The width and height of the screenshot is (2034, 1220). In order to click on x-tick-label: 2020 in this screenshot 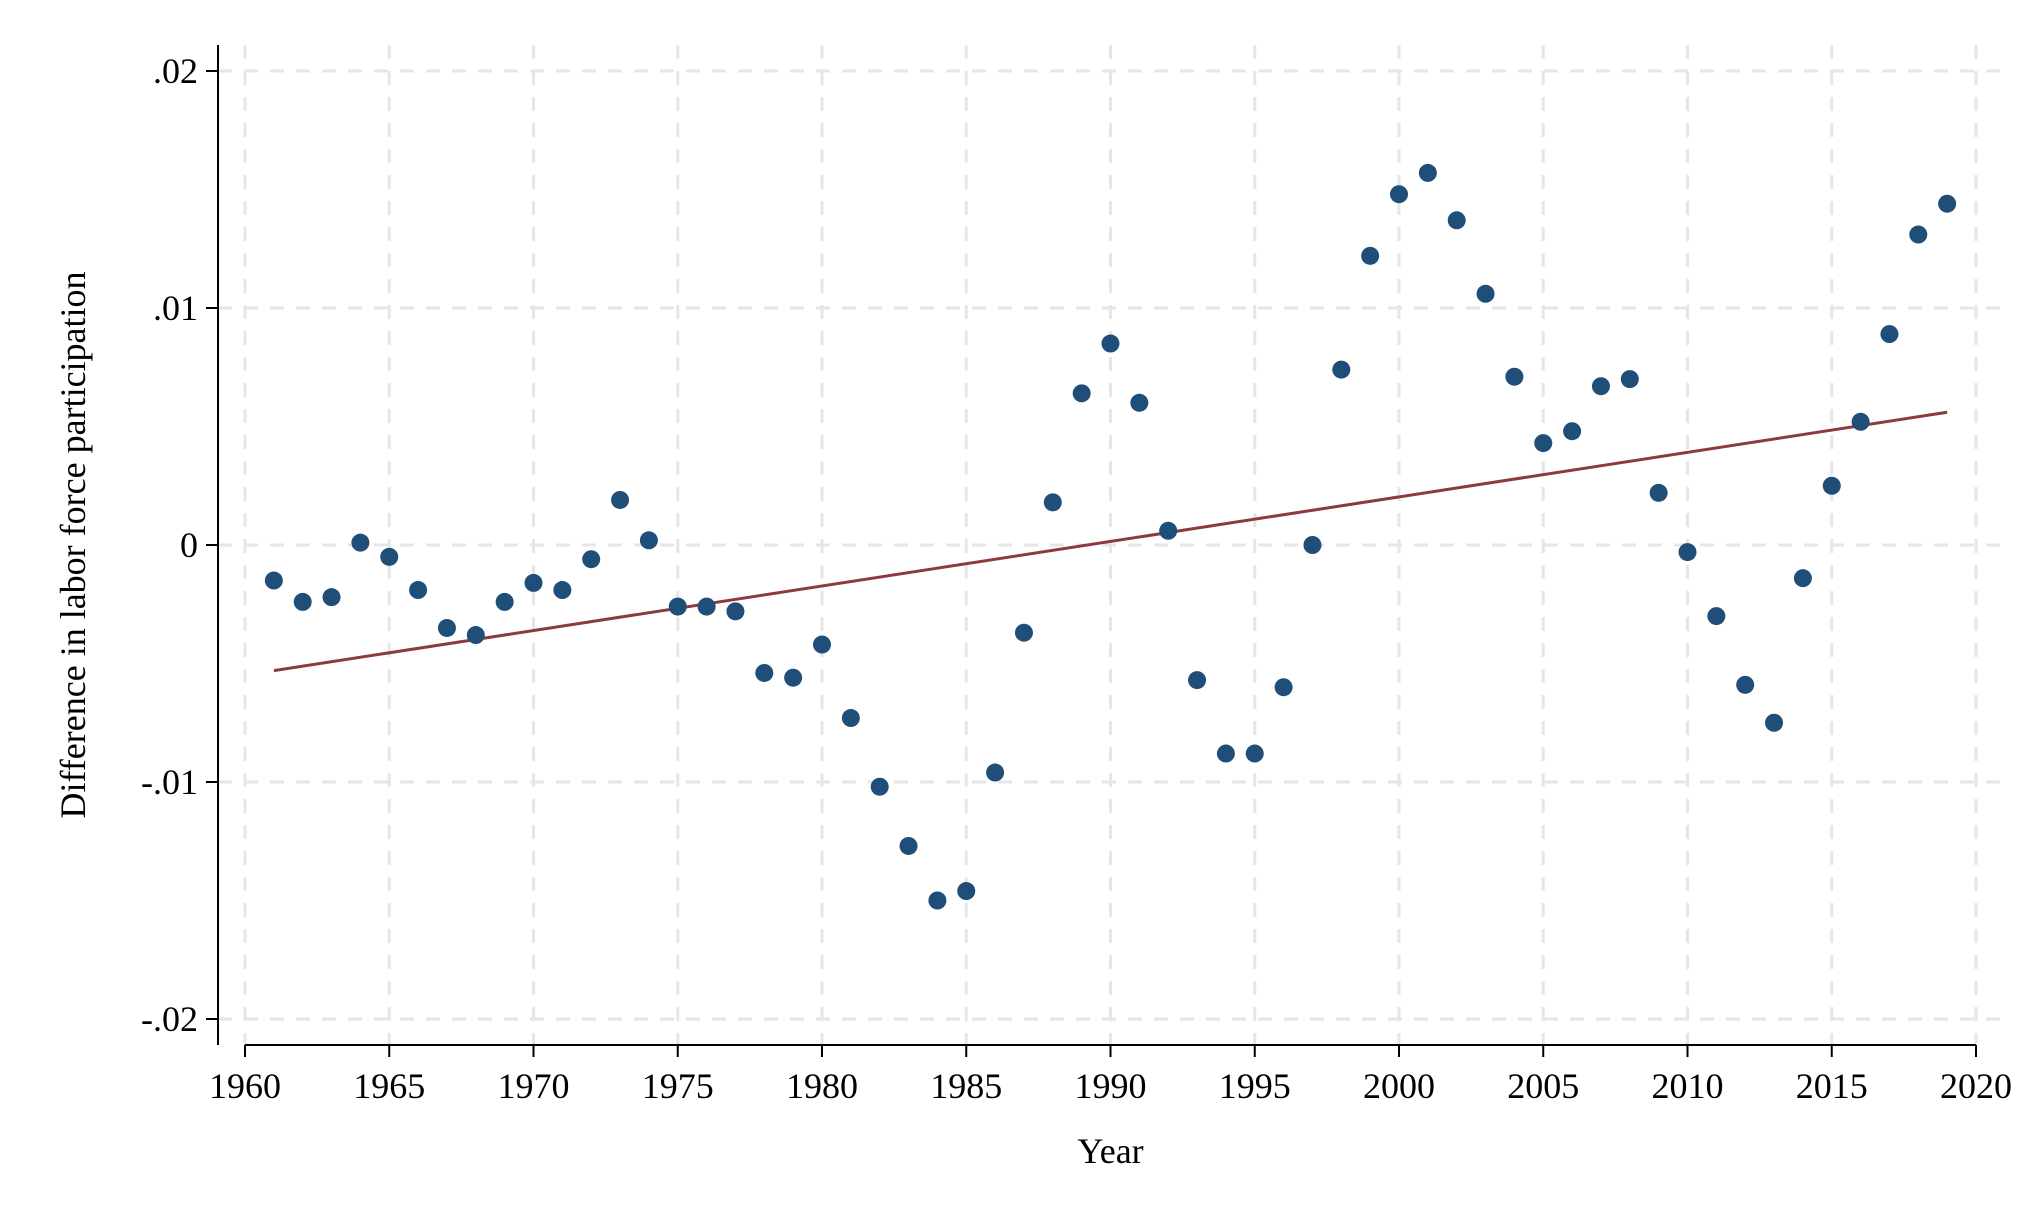, I will do `click(1976, 1086)`.